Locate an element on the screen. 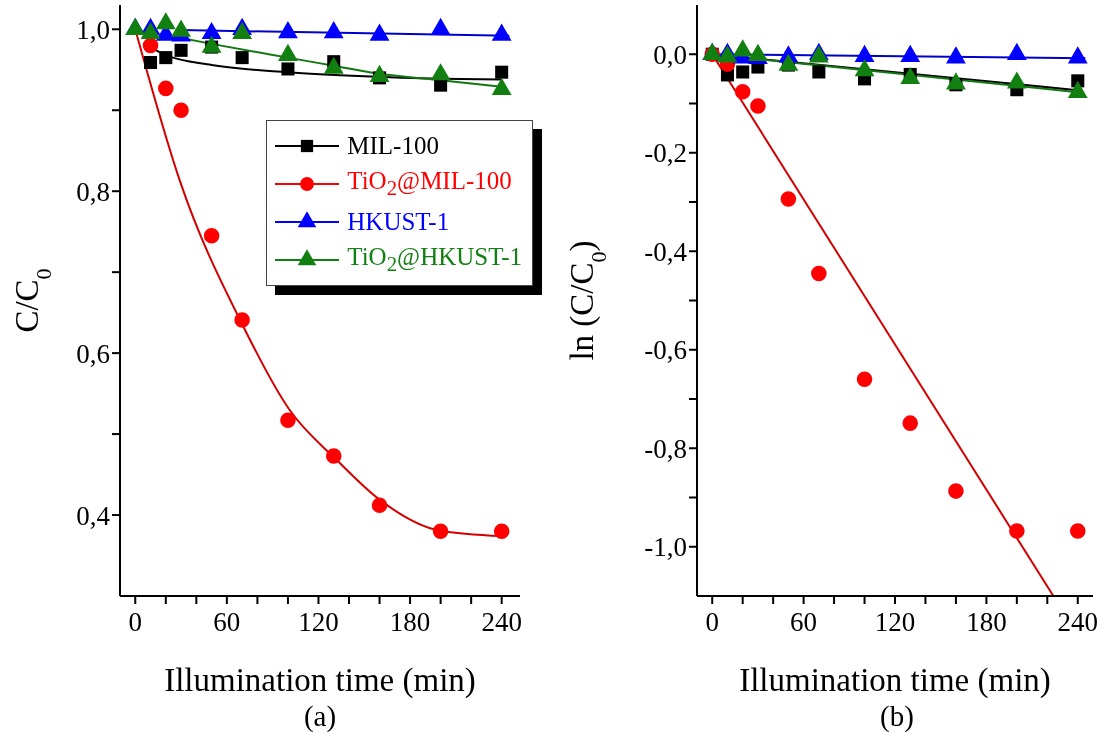  y-tick-label: 0,6 is located at coordinates (93, 353).